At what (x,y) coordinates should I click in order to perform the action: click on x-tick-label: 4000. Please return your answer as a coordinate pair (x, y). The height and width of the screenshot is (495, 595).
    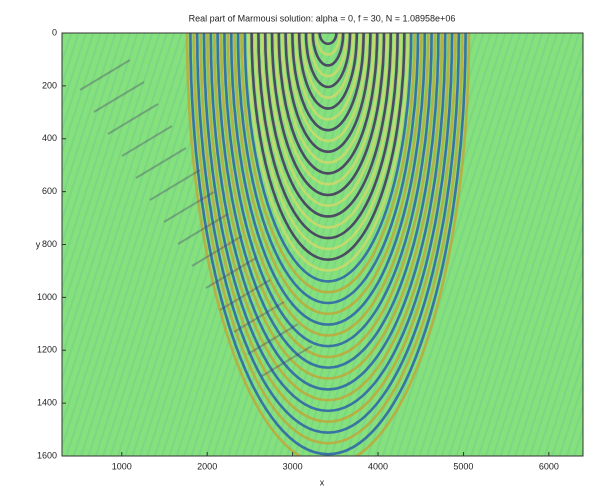
    Looking at the image, I should click on (378, 466).